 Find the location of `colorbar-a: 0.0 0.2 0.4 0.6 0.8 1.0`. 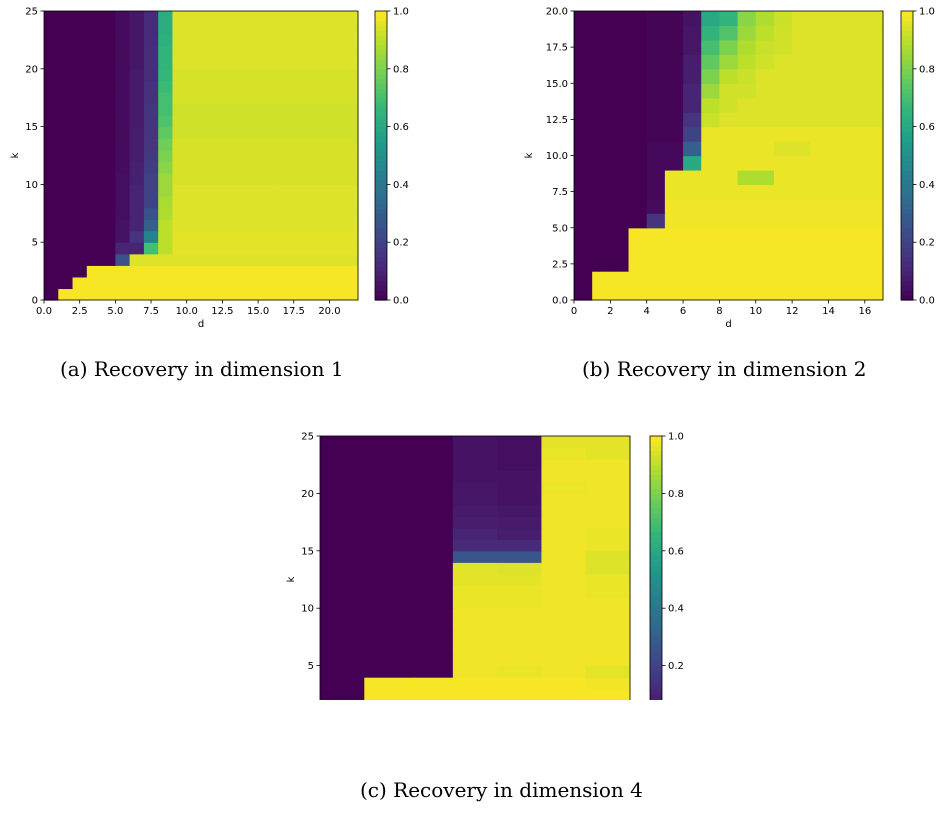

colorbar-a: 0.0 0.2 0.4 0.6 0.8 1.0 is located at coordinates (391, 157).